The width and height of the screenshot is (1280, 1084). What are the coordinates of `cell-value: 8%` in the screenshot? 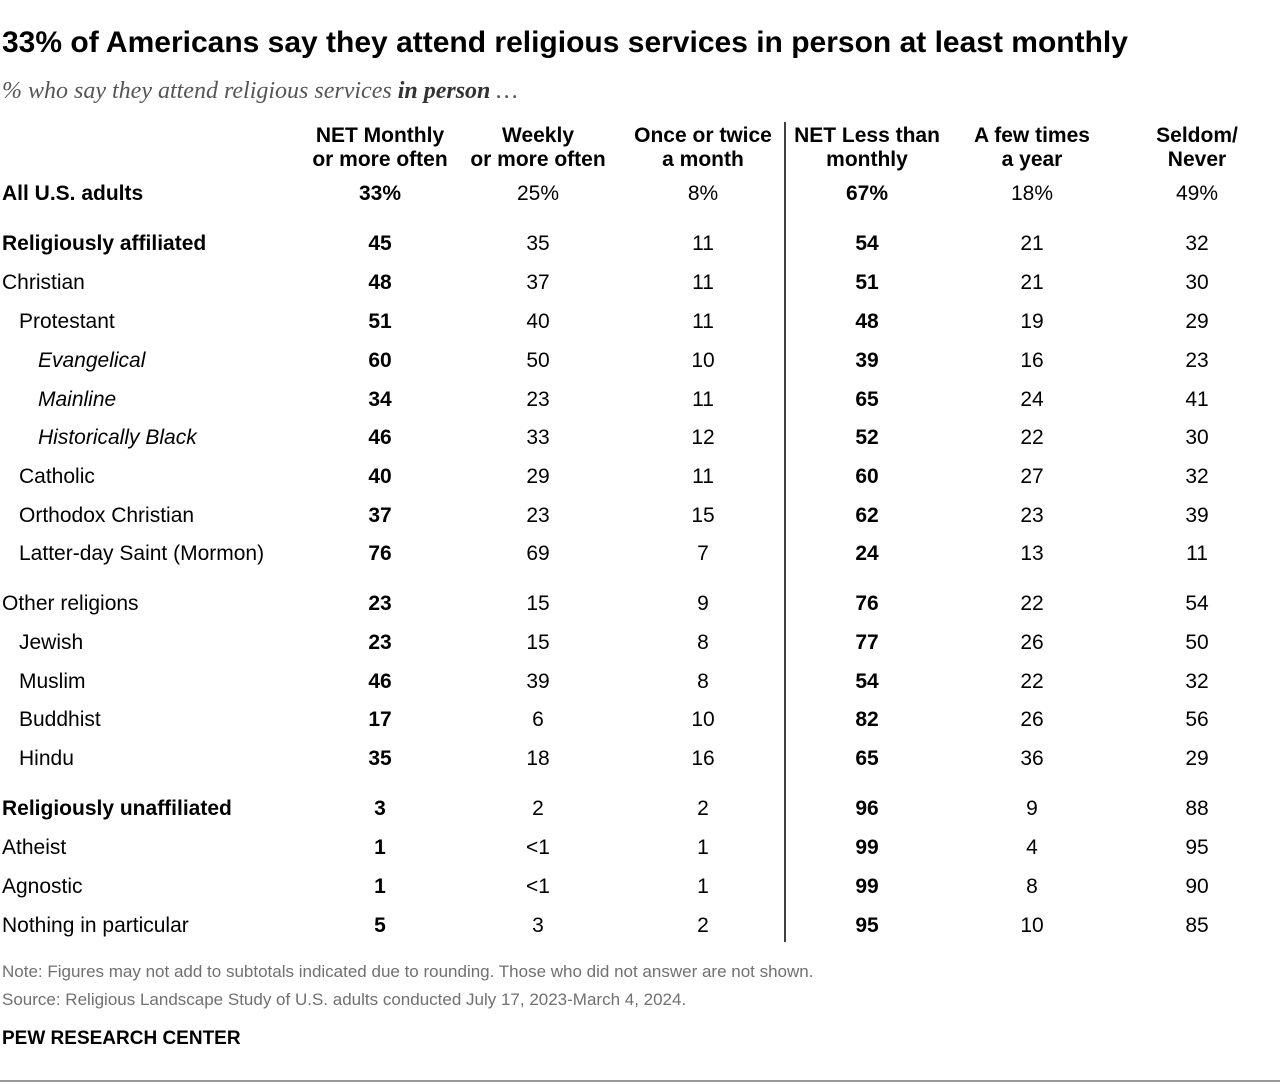 It's located at (703, 193).